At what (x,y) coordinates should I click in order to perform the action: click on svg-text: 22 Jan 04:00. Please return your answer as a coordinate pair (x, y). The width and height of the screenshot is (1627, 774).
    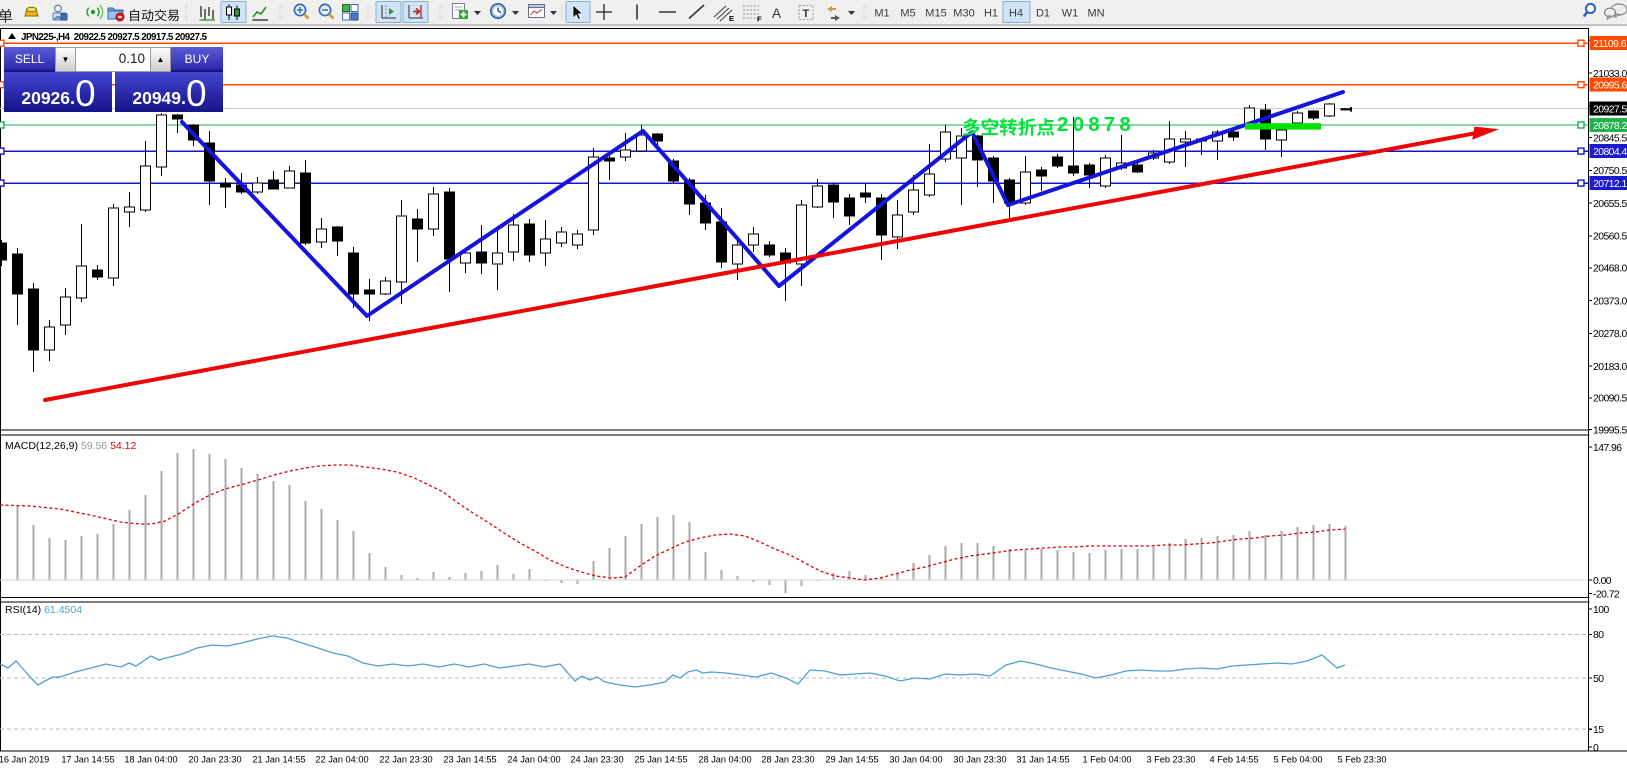
    Looking at the image, I should click on (341, 760).